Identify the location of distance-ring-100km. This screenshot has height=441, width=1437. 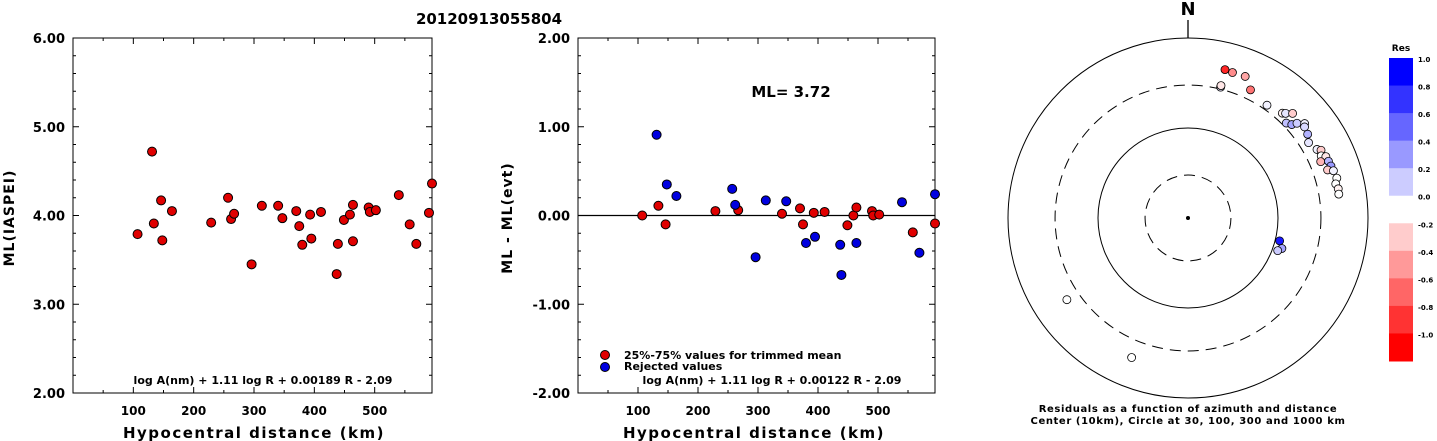
(1188, 218).